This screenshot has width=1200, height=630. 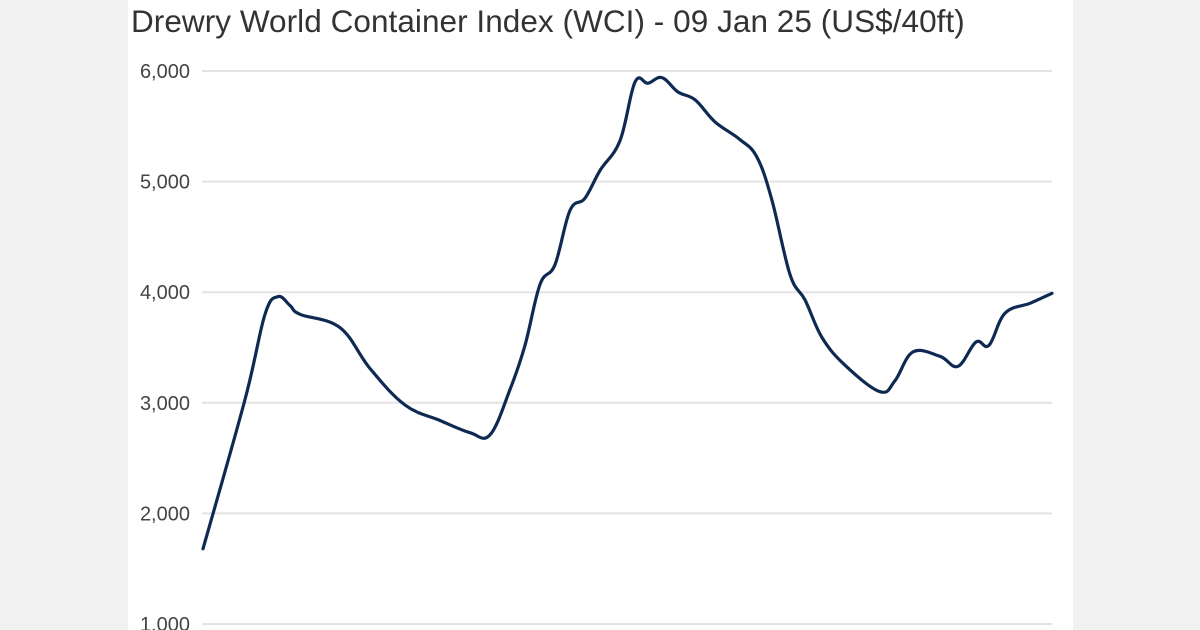 I want to click on y-tick-label: 3,000, so click(x=165, y=404).